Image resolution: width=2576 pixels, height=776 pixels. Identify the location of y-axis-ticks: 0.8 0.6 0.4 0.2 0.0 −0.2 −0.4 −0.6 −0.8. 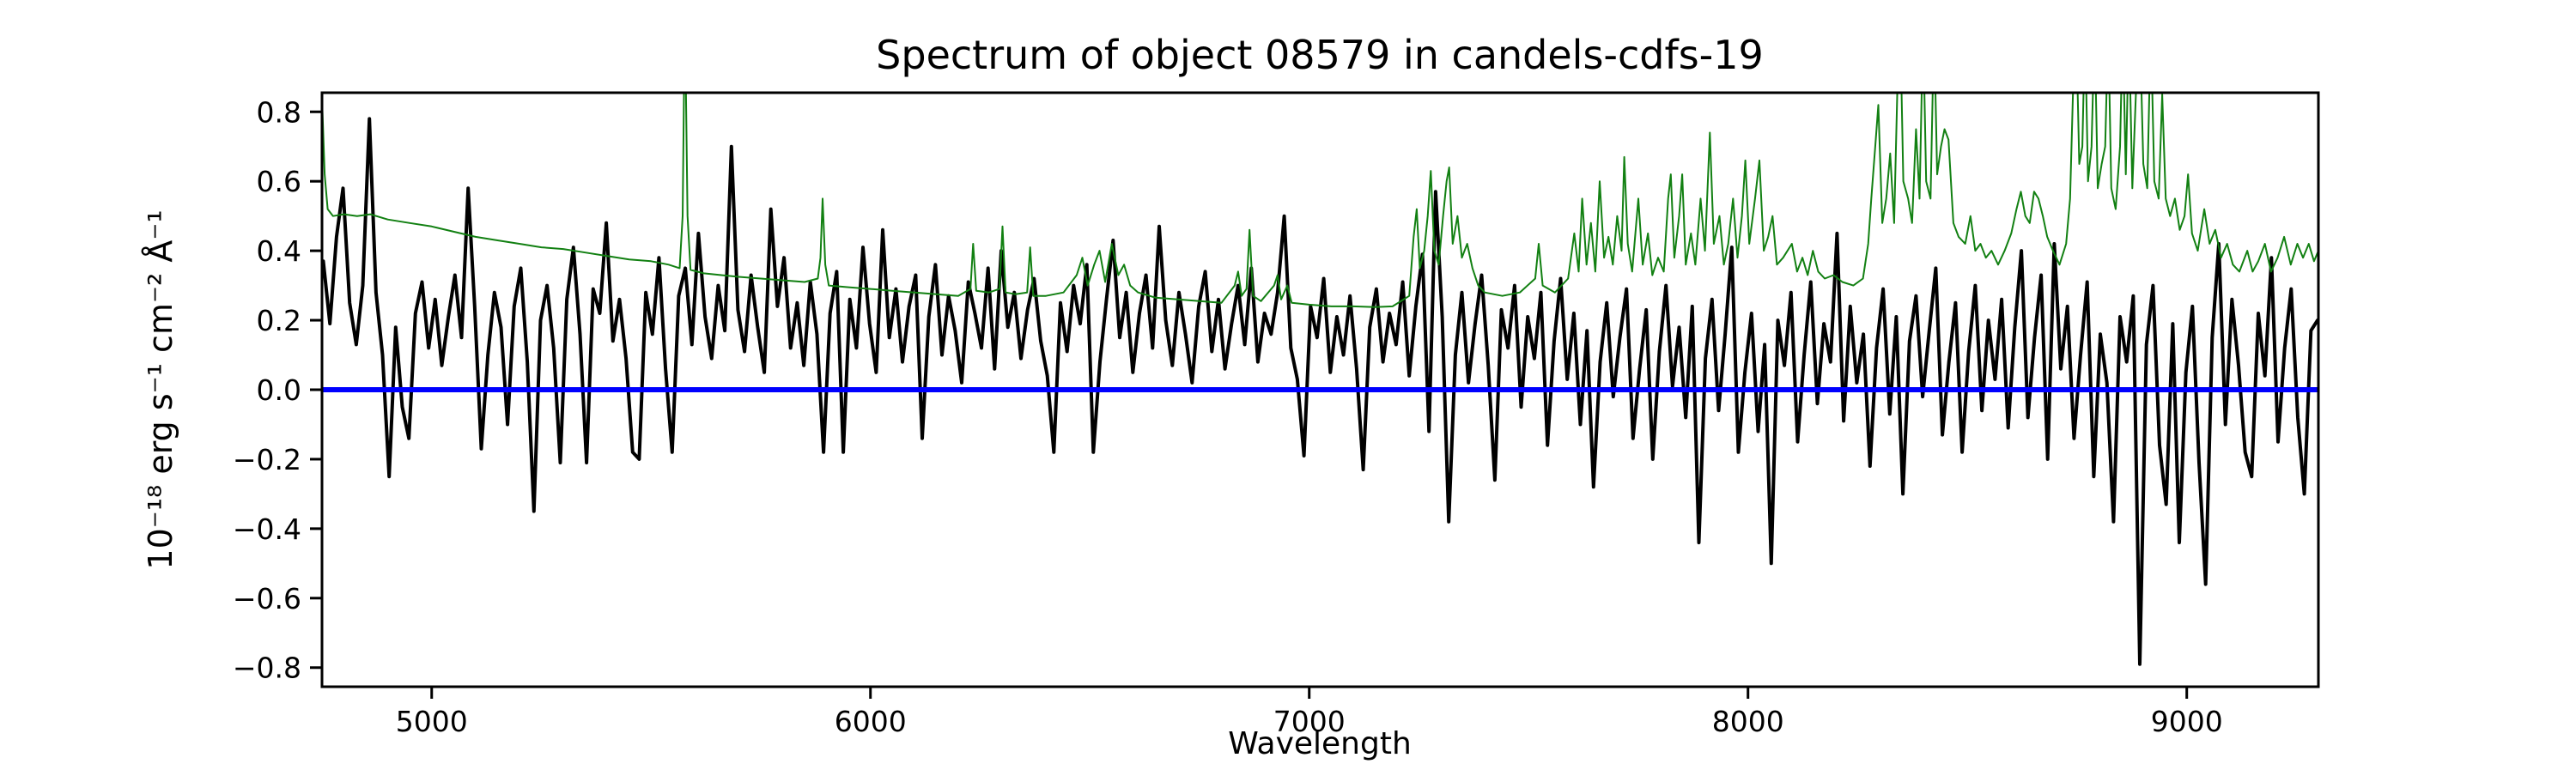
(278, 390).